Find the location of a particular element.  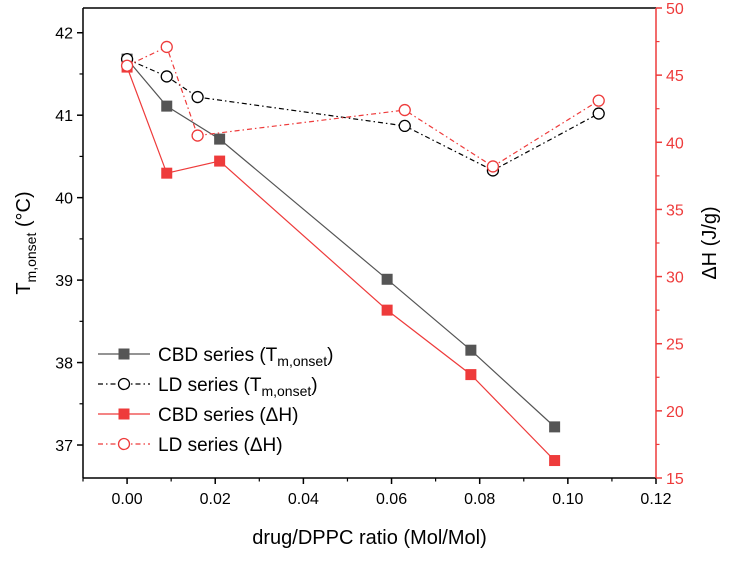

x-tick-label: 0.04 is located at coordinates (303, 499).